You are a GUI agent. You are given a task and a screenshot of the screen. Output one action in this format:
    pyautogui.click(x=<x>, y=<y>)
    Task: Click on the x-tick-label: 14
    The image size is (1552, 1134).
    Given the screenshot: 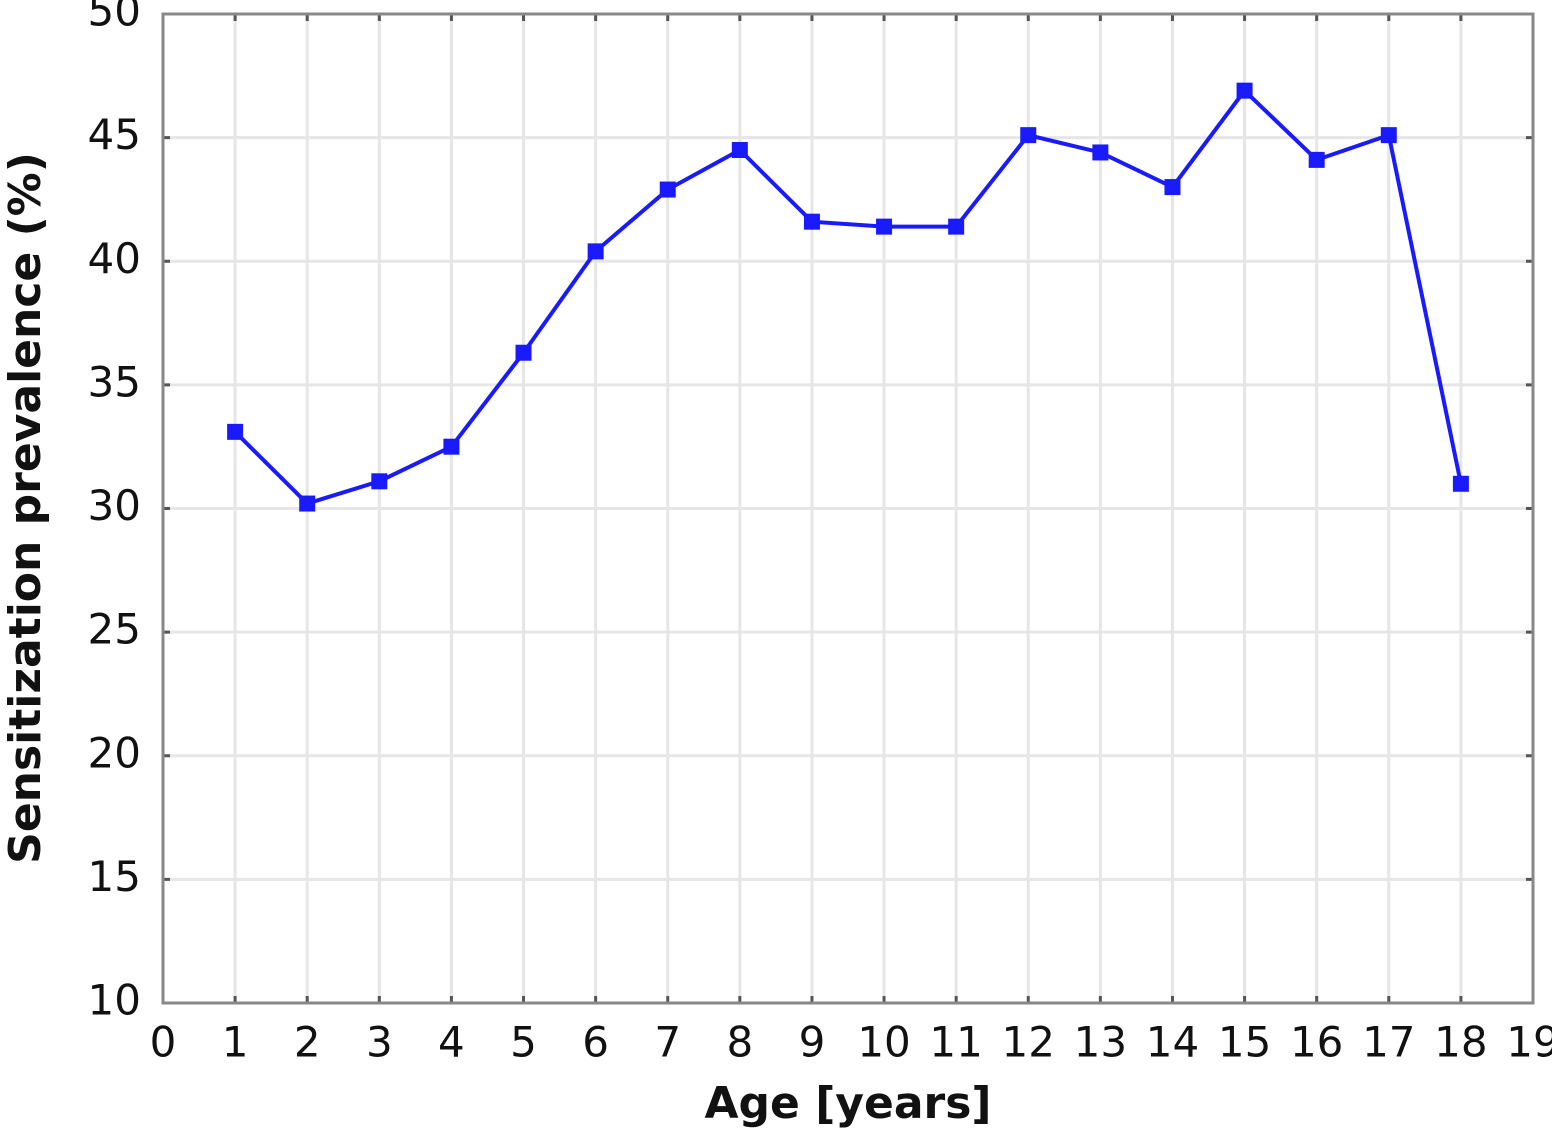 What is the action you would take?
    pyautogui.click(x=1172, y=1042)
    